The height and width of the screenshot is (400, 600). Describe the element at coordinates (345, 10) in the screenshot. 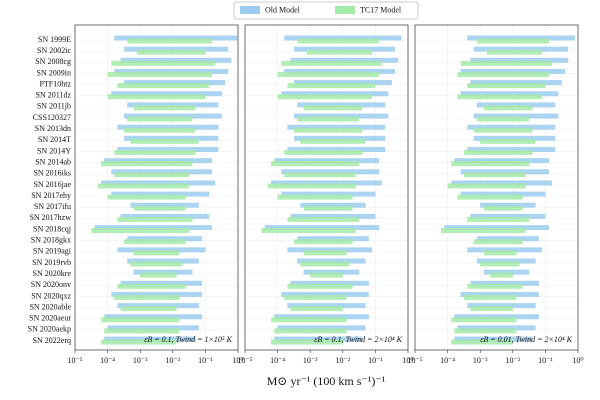

I see `legend-swatch` at that location.